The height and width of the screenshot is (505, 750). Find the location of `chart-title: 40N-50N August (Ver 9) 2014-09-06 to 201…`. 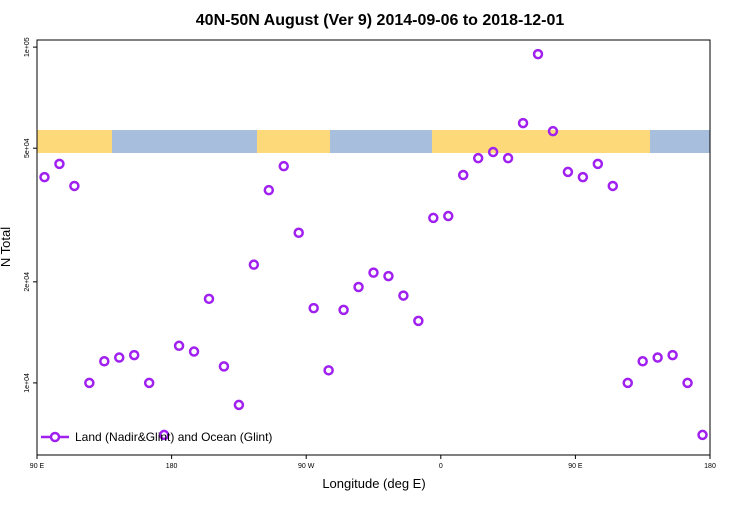

chart-title: 40N-50N August (Ver 9) 2014-09-06 to 201… is located at coordinates (380, 20).